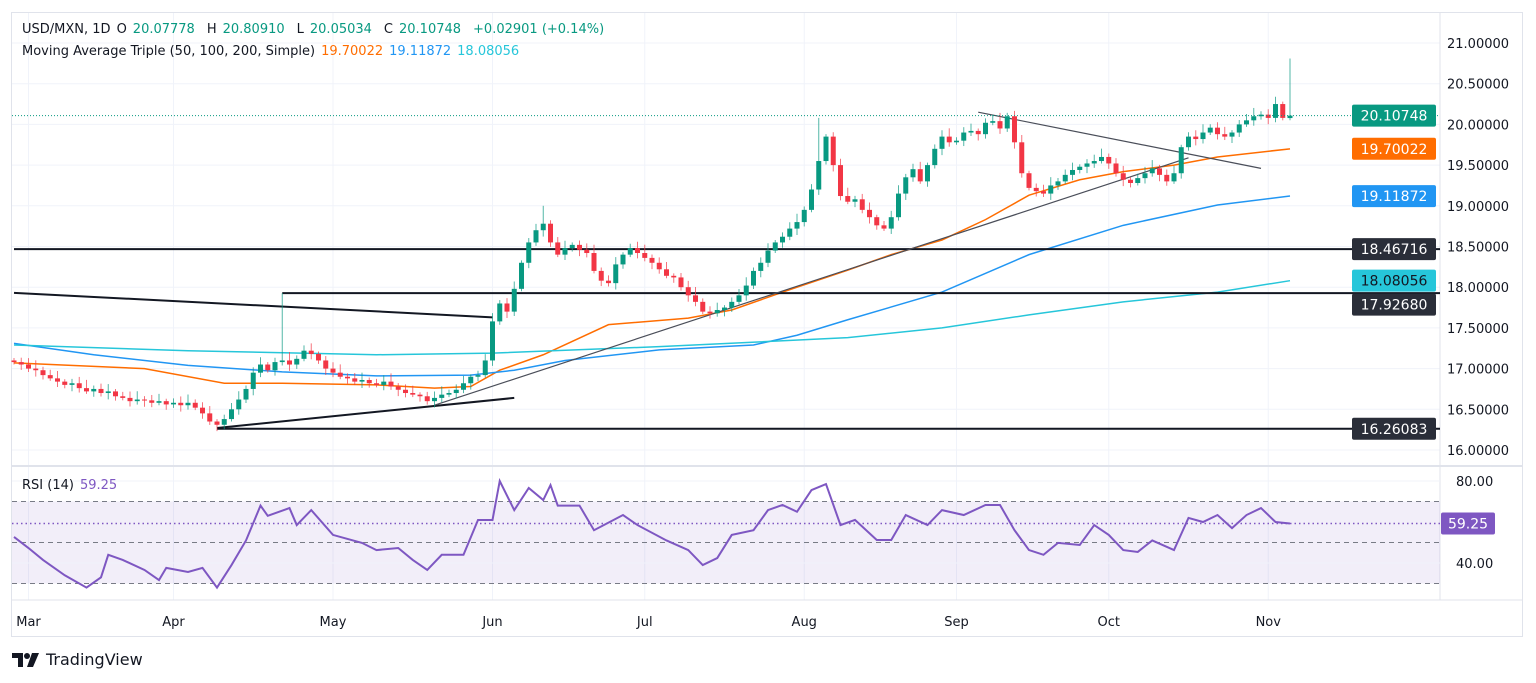 The image size is (1536, 683). What do you see at coordinates (1394, 197) in the screenshot?
I see `moving-average-badge-label: 19.11872` at bounding box center [1394, 197].